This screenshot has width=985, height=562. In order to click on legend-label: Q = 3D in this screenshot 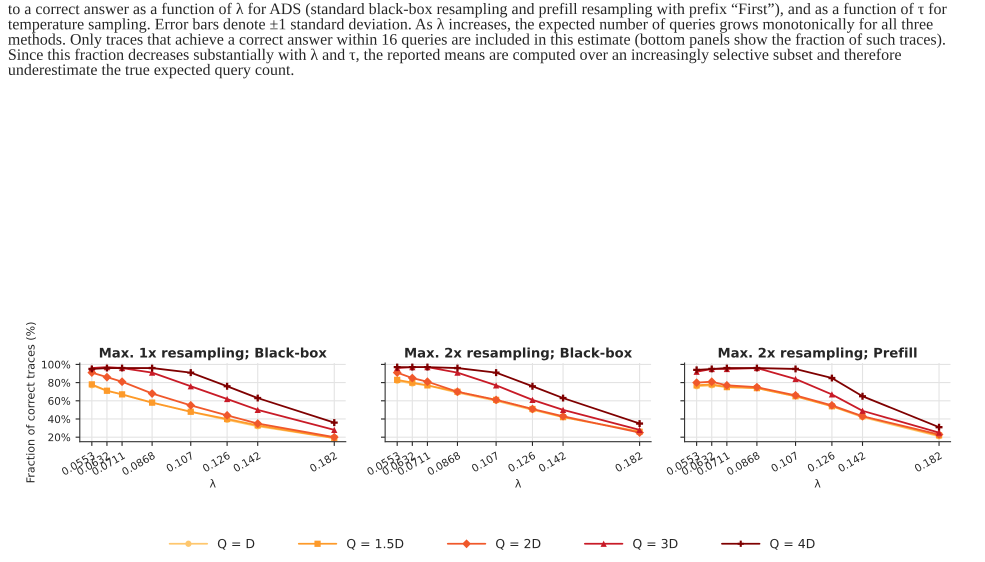, I will do `click(655, 544)`.